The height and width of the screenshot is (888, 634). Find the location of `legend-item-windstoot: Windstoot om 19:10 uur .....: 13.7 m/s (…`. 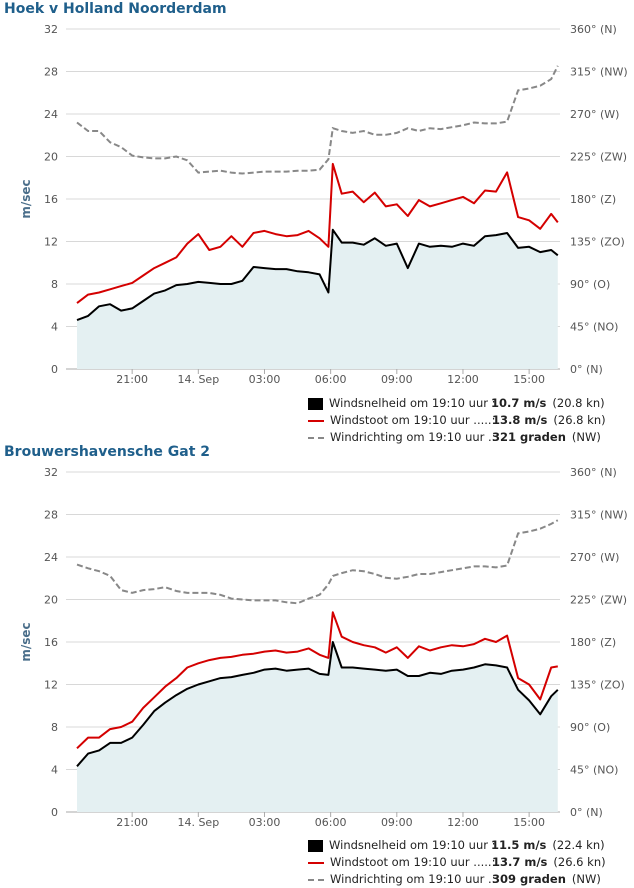

legend-item-windstoot: Windstoot om 19:10 uur .....: 13.7 m/s (… is located at coordinates (471, 862).